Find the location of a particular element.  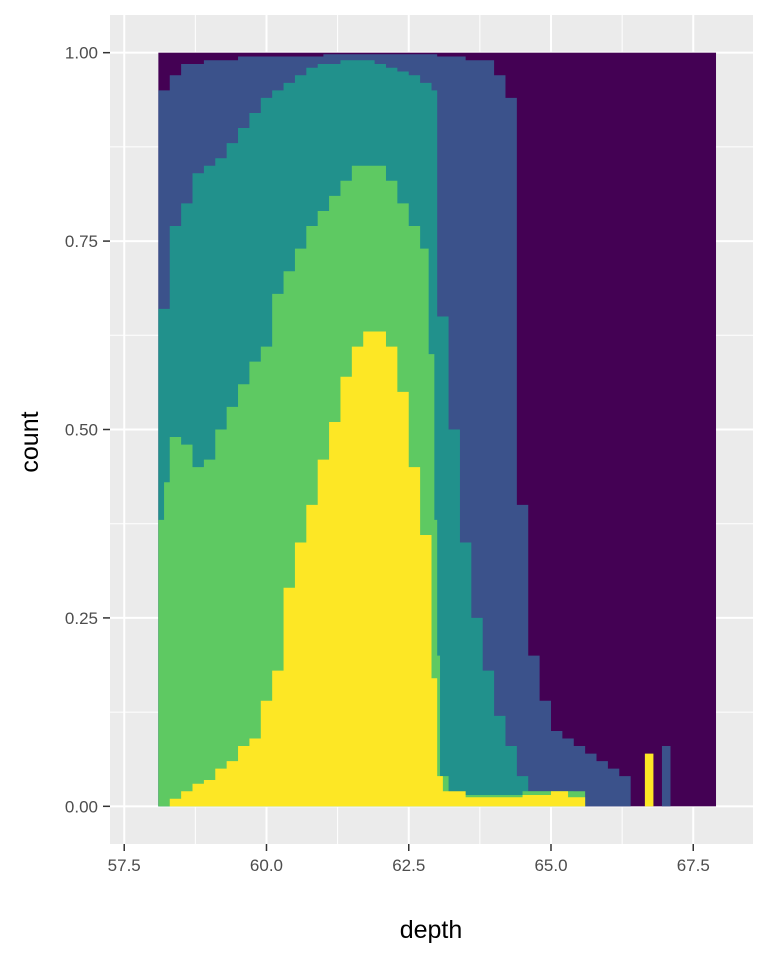

x-tick-label: 65.0 is located at coordinates (550, 865).